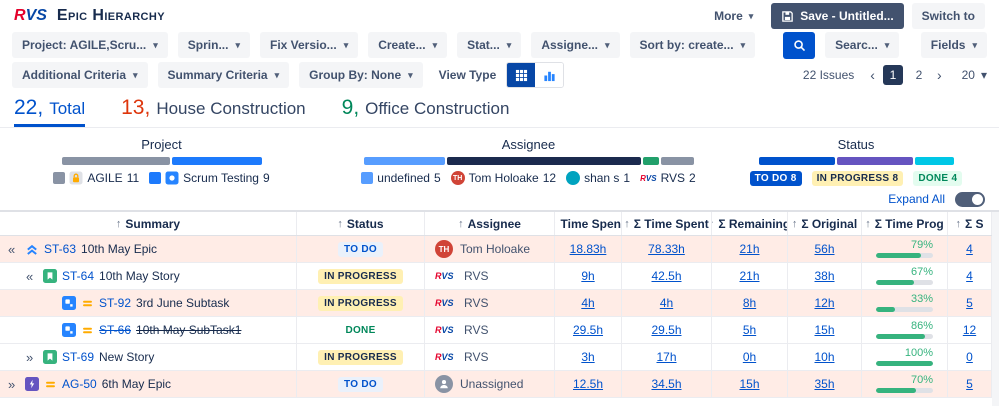 The width and height of the screenshot is (999, 406). What do you see at coordinates (80, 75) in the screenshot?
I see `additional-criteria-button: Additional Criteria ▾` at bounding box center [80, 75].